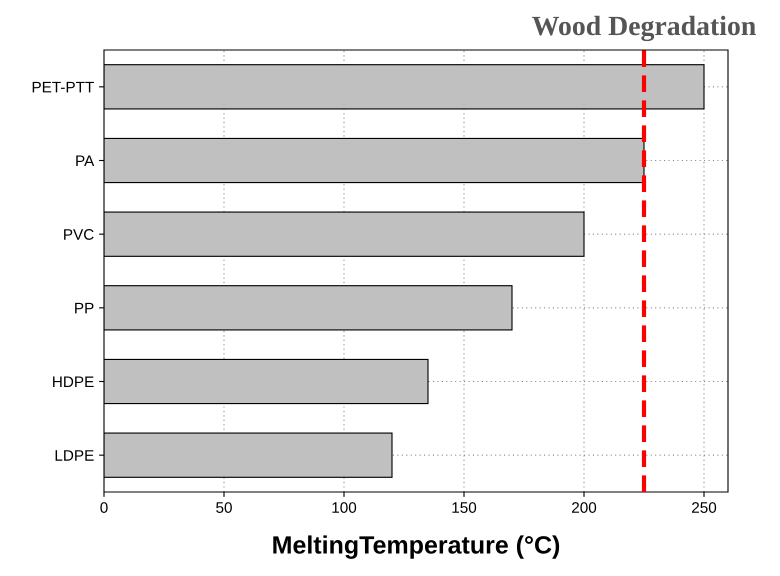 This screenshot has height=576, width=780. Describe the element at coordinates (704, 507) in the screenshot. I see `x-tick-label: 250` at that location.